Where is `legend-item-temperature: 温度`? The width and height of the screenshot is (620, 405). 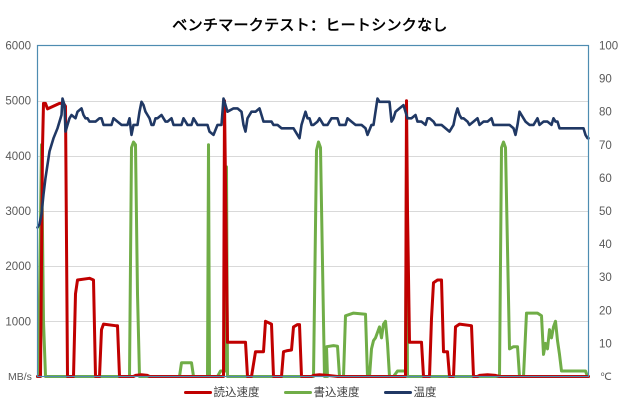
legend-item-temperature: 温度 is located at coordinates (410, 392).